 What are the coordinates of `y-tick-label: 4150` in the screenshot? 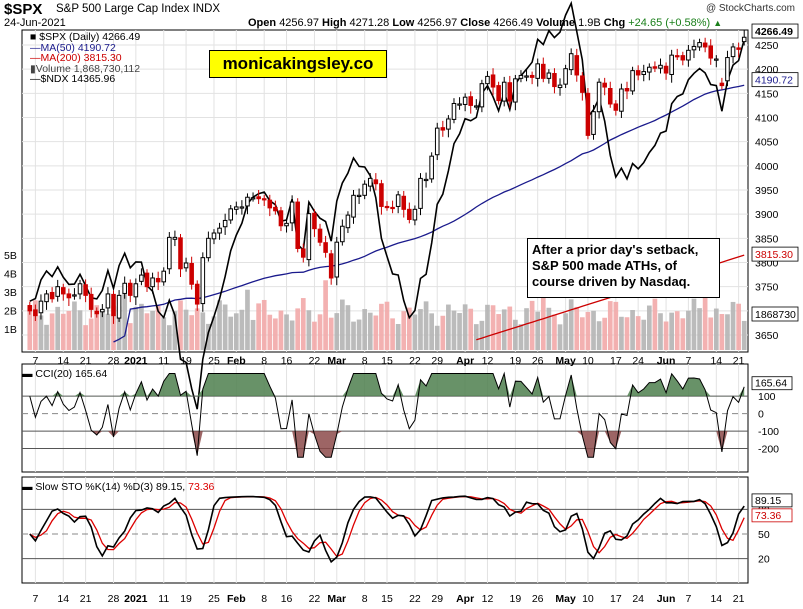 It's located at (767, 94).